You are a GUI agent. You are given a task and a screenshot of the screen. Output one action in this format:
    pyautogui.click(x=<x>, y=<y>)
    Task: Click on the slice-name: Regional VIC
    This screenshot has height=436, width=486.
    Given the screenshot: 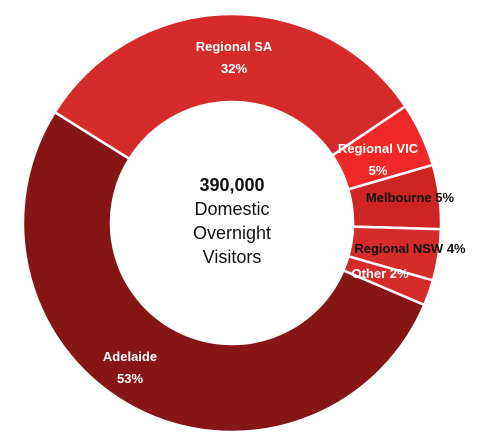 What is the action you would take?
    pyautogui.click(x=378, y=148)
    